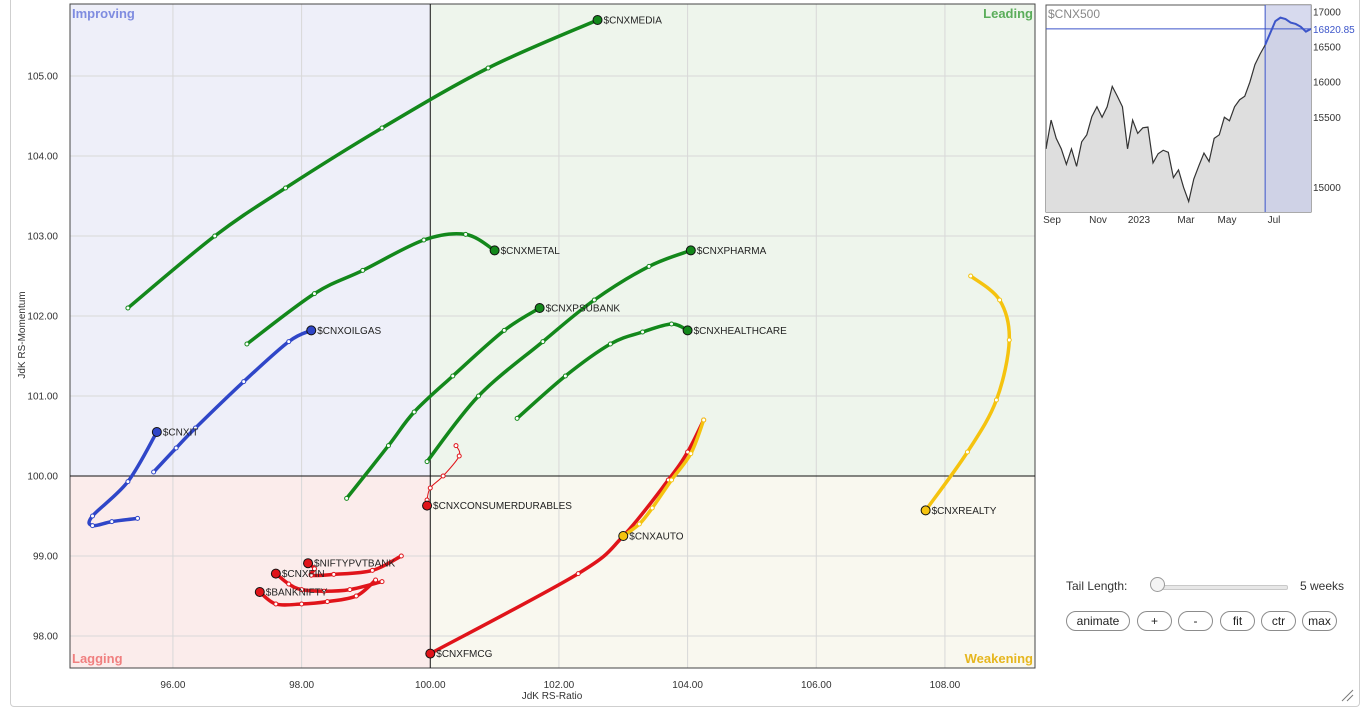 The image size is (1367, 715). I want to click on series-cnxhealthcare: $CNXHEALTHCARE, so click(650, 371).